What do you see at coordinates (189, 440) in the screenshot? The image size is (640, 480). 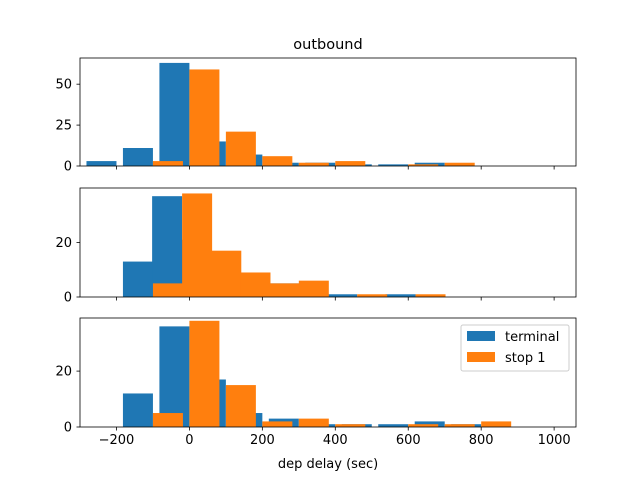 I see `x-tick-label: 0` at bounding box center [189, 440].